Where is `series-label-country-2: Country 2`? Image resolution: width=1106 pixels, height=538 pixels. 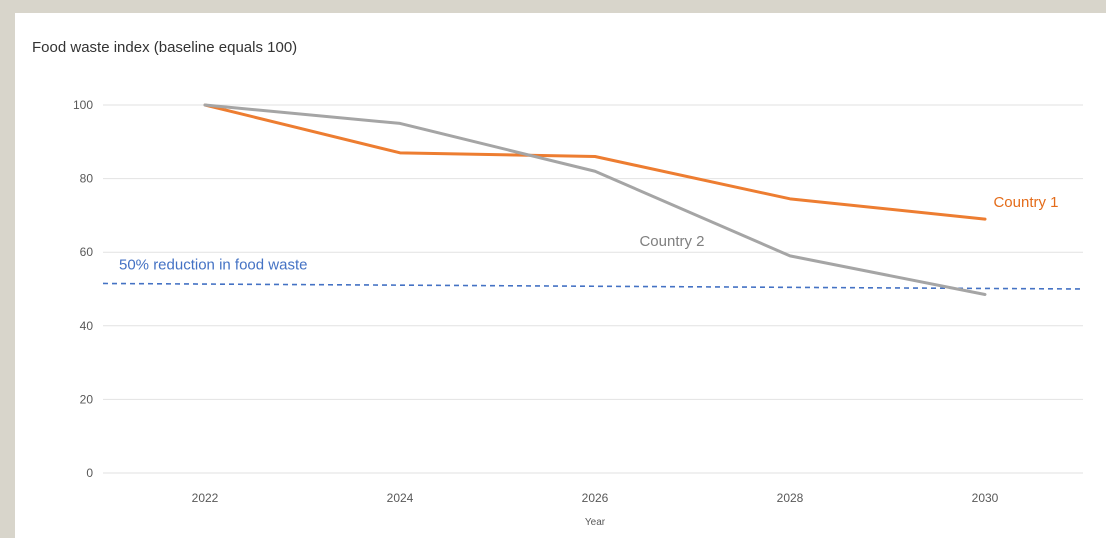
series-label-country-2: Country 2 is located at coordinates (671, 241).